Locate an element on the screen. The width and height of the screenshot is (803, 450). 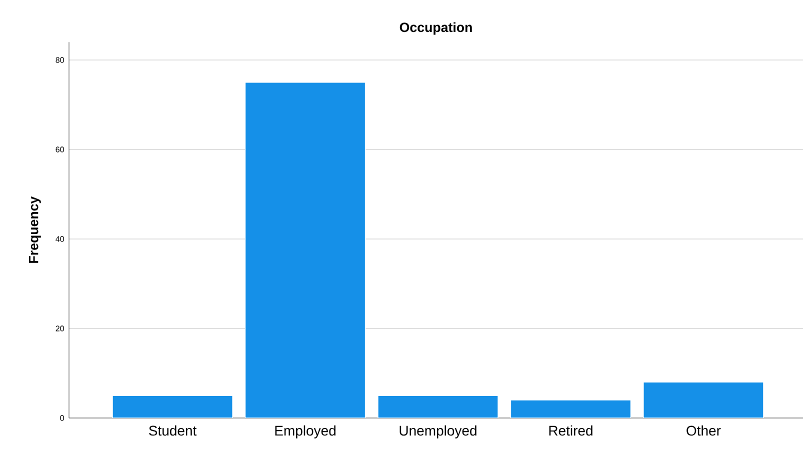
y-tick-label: 60 is located at coordinates (60, 149).